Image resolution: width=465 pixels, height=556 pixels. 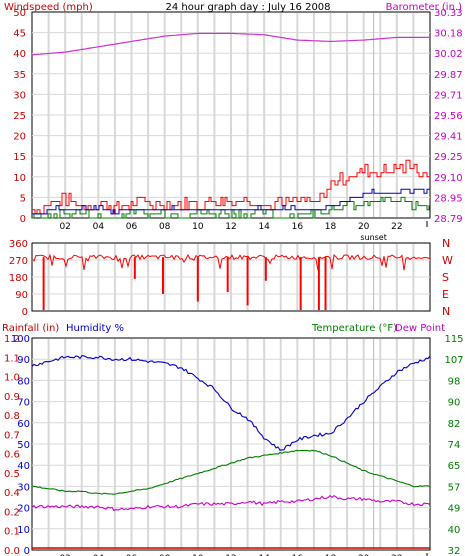 I want to click on rain-y-tick-3: 0.4, so click(x=12, y=493).